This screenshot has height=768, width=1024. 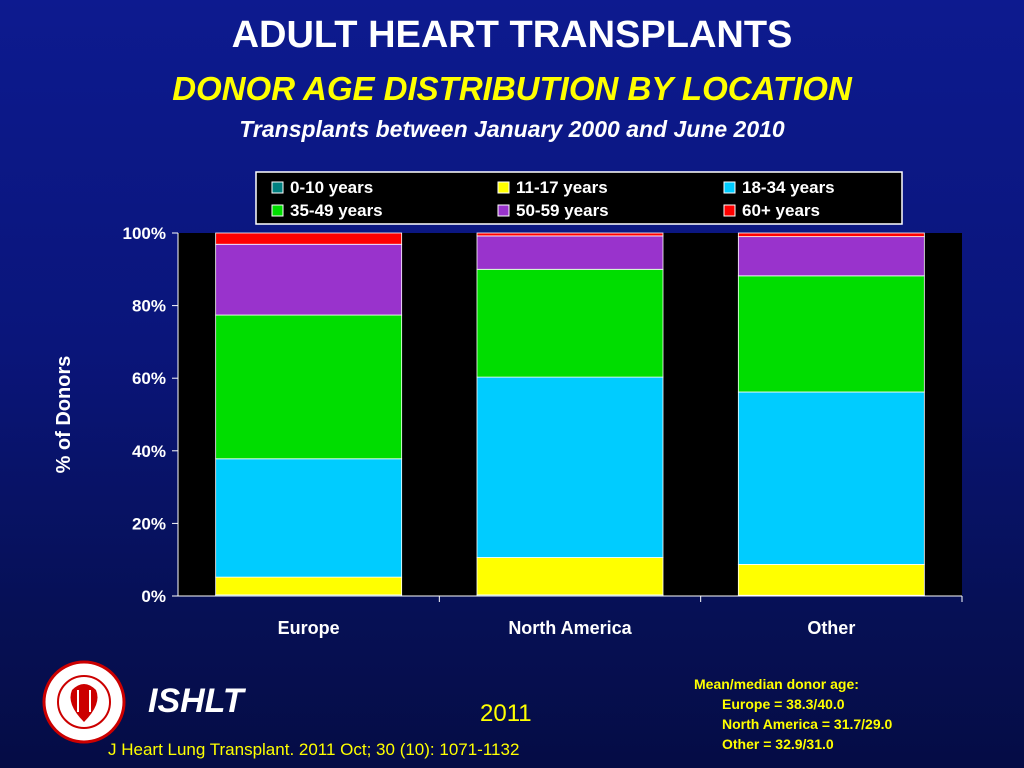 What do you see at coordinates (506, 713) in the screenshot?
I see `publication-year: 2011` at bounding box center [506, 713].